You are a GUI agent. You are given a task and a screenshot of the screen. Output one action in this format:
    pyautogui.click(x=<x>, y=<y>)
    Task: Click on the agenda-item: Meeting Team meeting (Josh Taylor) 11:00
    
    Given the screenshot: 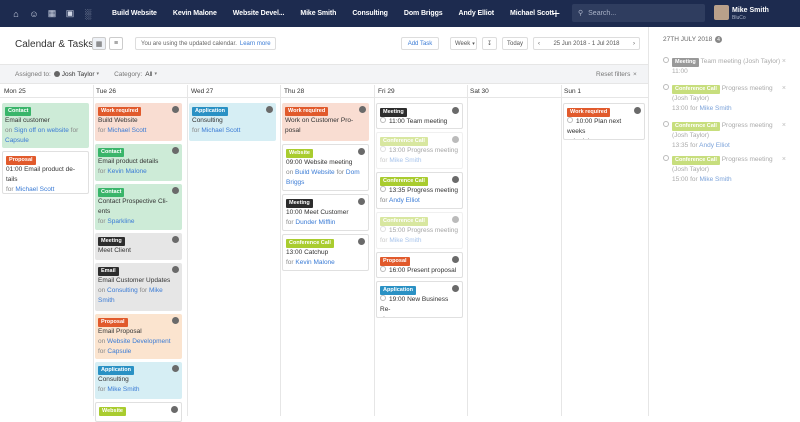 What is the action you would take?
    pyautogui.click(x=726, y=67)
    